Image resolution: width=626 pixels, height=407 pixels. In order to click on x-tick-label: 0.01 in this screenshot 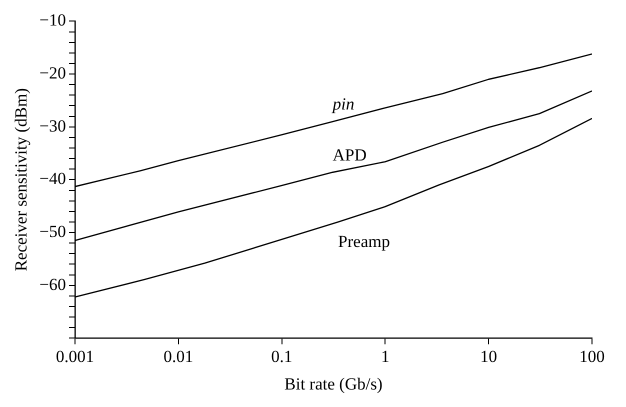, I will do `click(179, 356)`.